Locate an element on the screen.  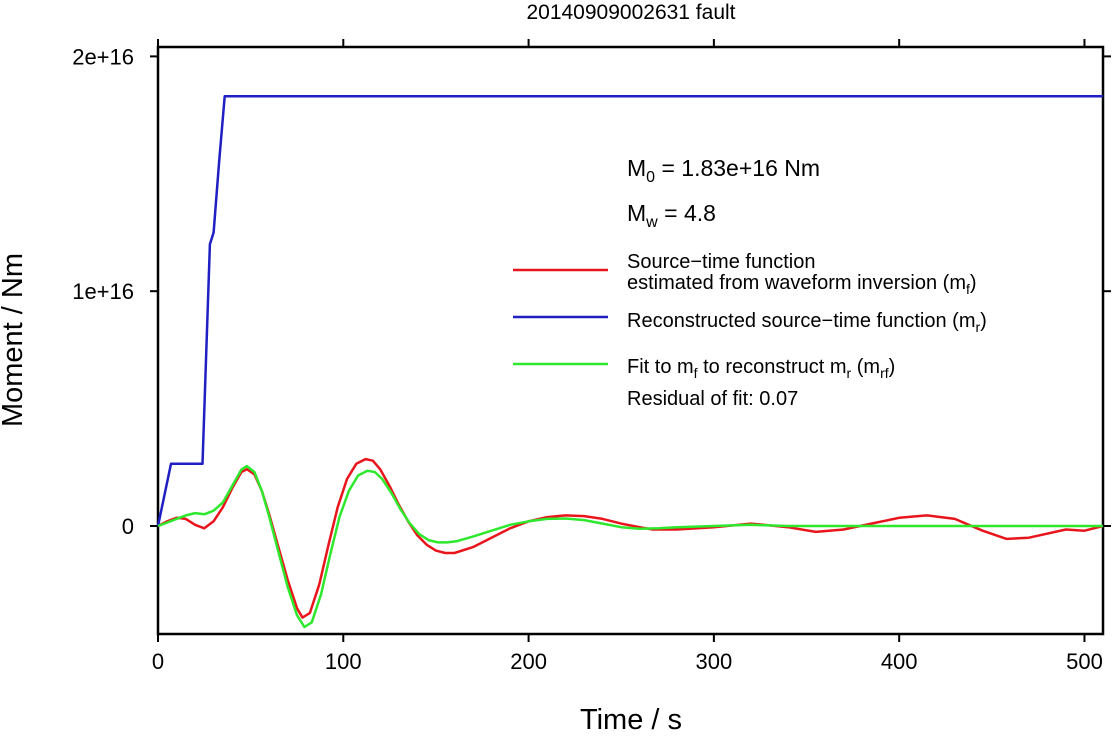
legend-label: Reconstructed source−time function (mr) is located at coordinates (807, 322).